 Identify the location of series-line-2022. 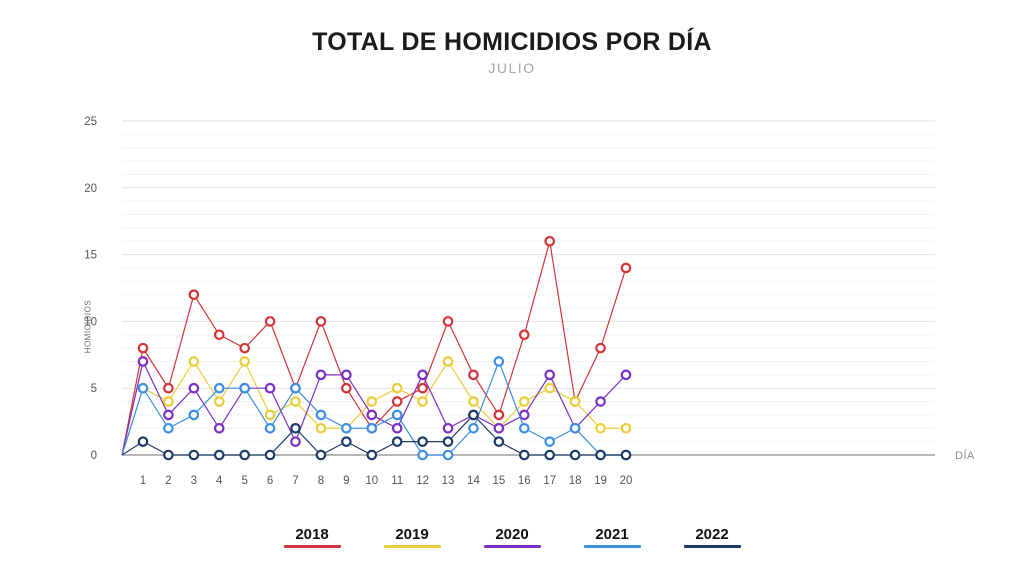
(373, 435).